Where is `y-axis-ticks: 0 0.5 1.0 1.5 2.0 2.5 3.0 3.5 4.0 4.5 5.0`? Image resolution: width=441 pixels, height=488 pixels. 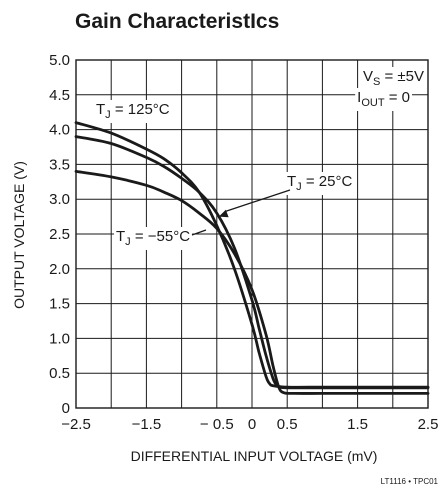 y-axis-ticks: 0 0.5 1.0 1.5 2.0 2.5 3.0 3.5 4.0 4.5 5.0 is located at coordinates (59, 234).